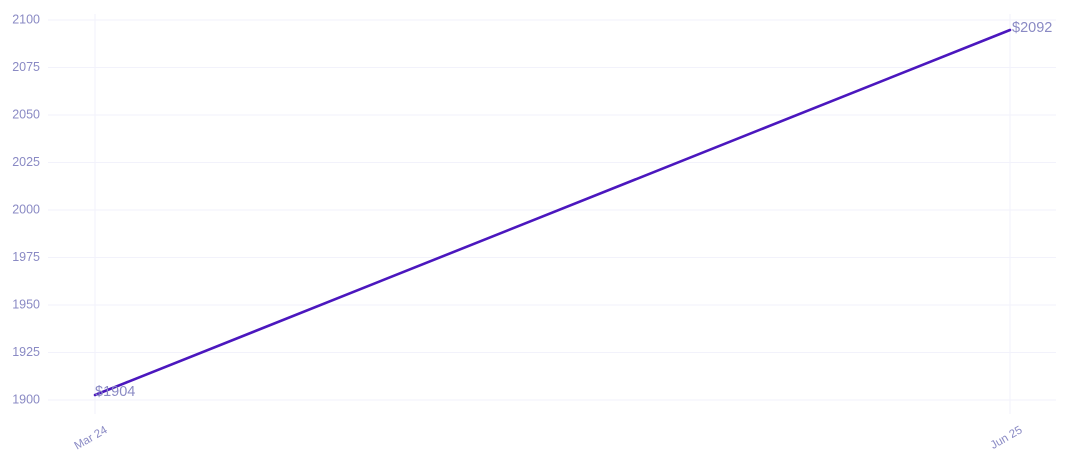  I want to click on y-tick-2050: 2050, so click(26, 114).